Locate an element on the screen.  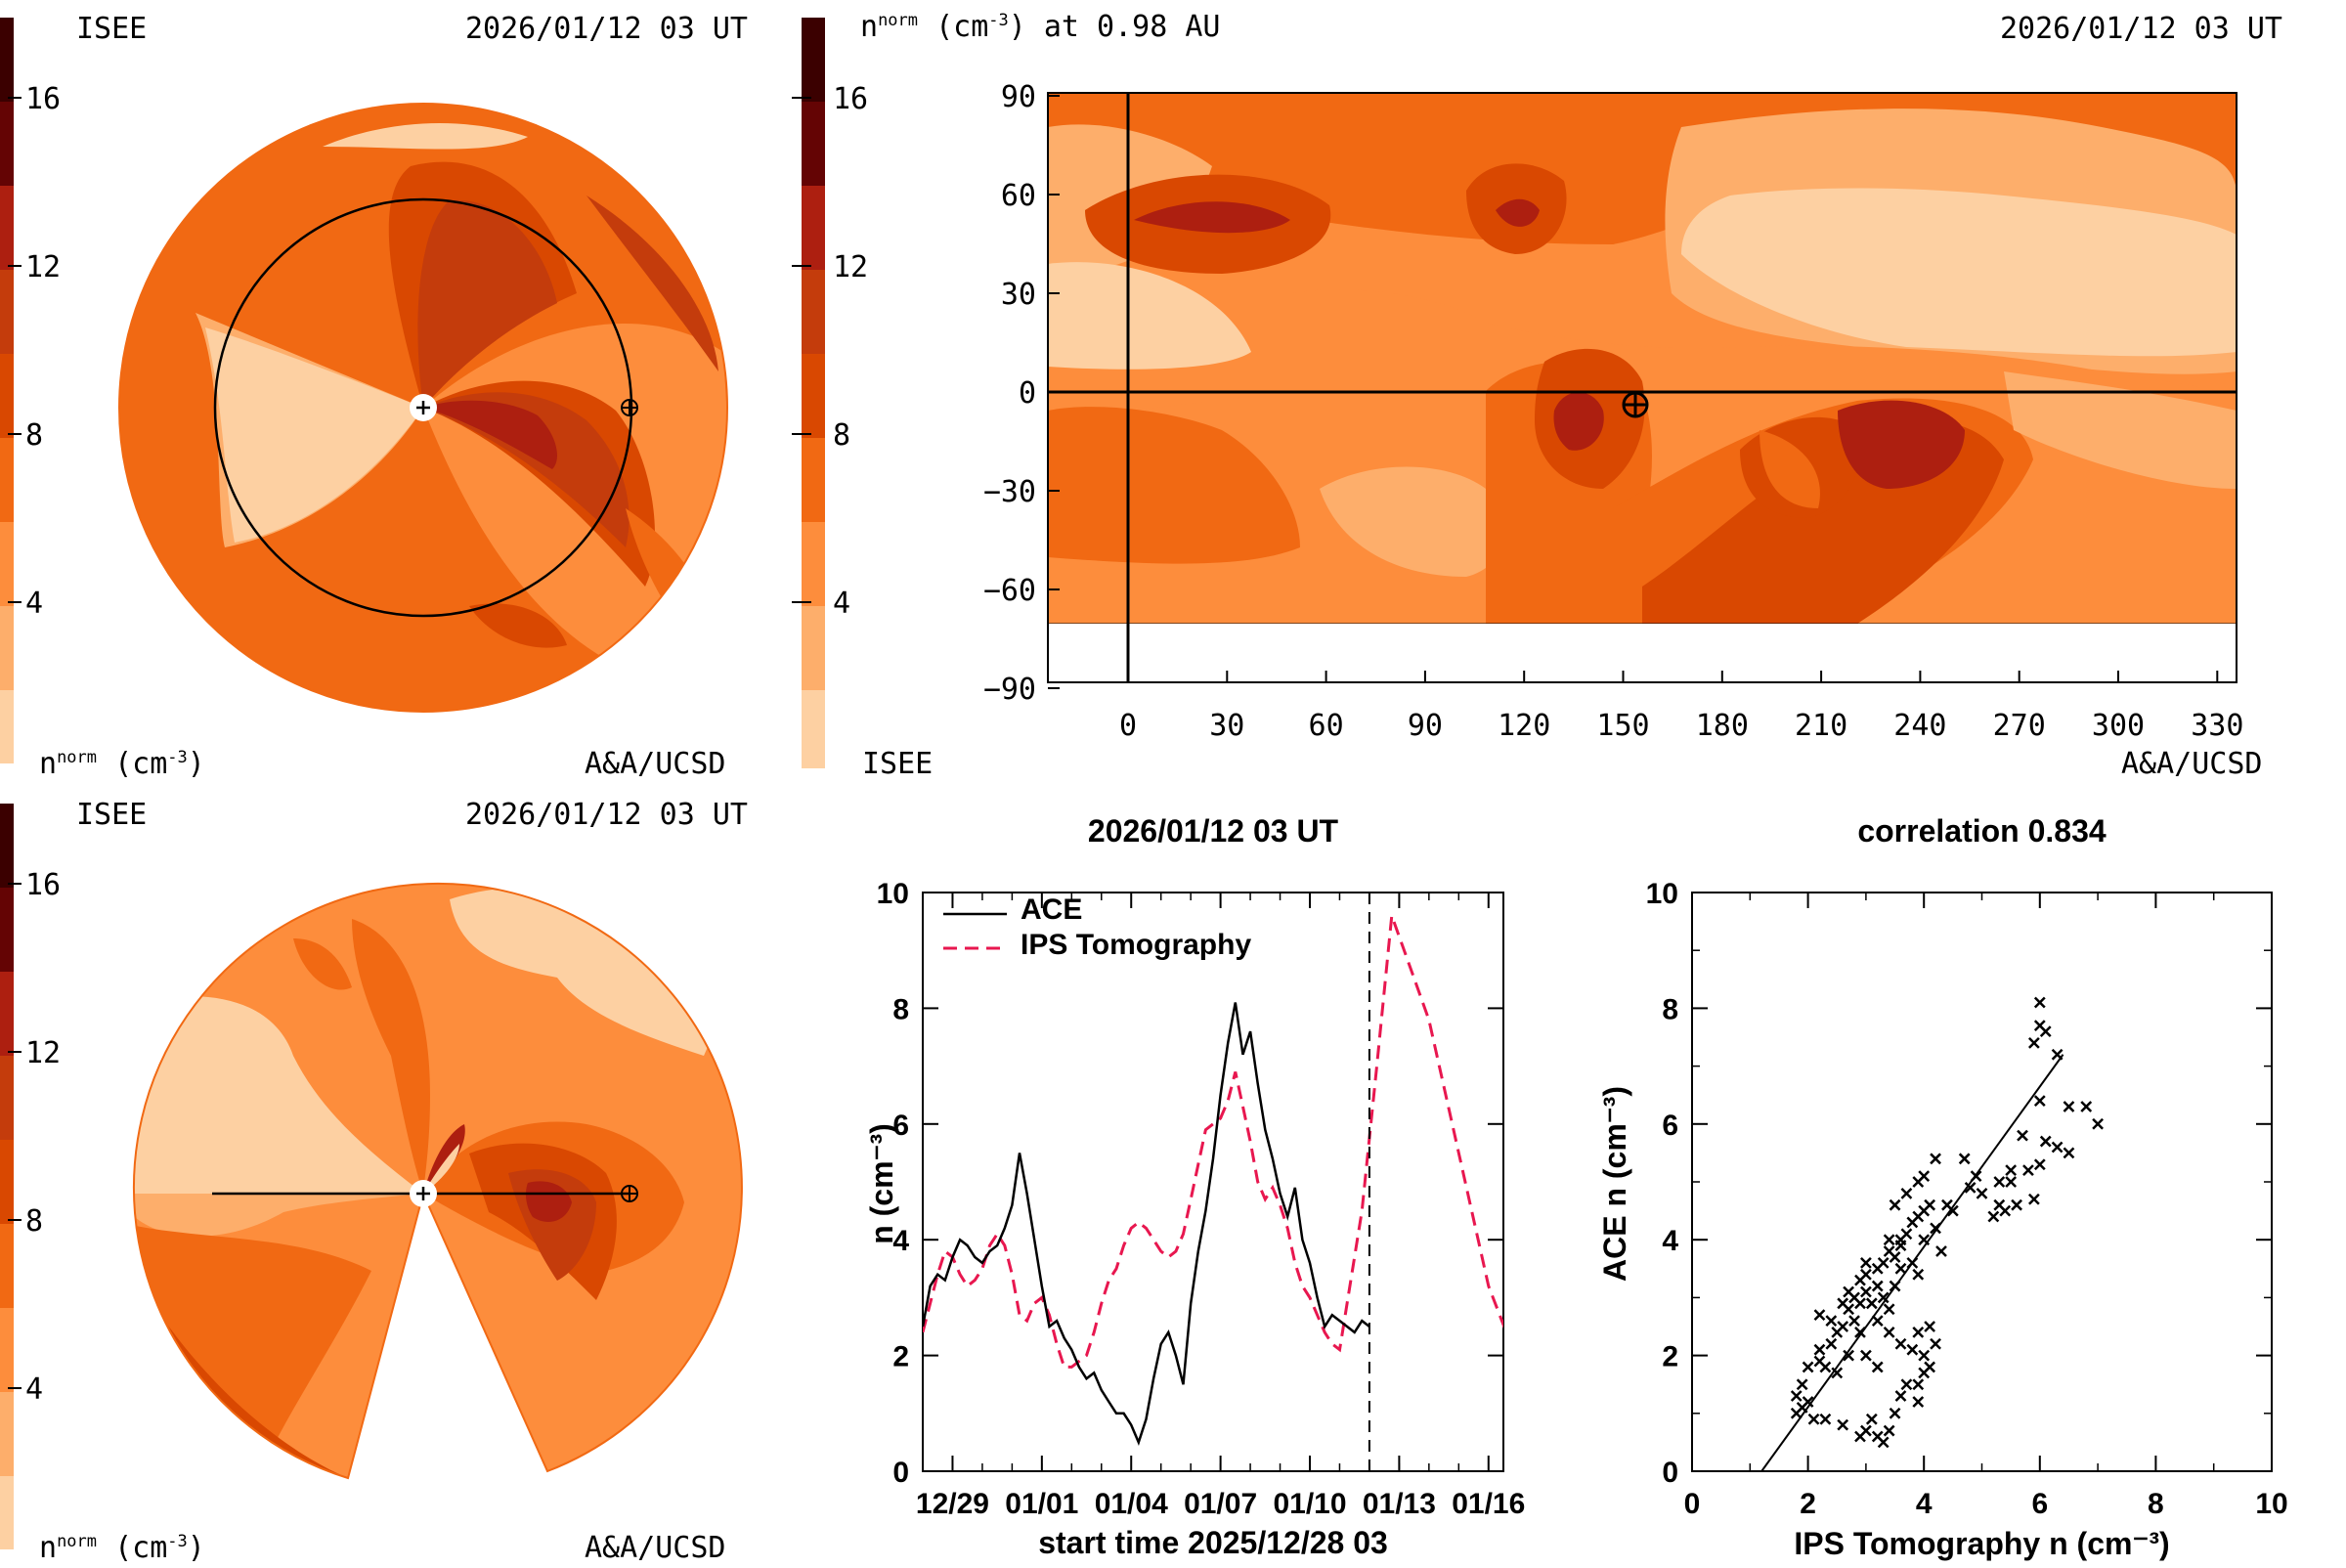
scatter-y-tick-label: 10 is located at coordinates (1662, 894).